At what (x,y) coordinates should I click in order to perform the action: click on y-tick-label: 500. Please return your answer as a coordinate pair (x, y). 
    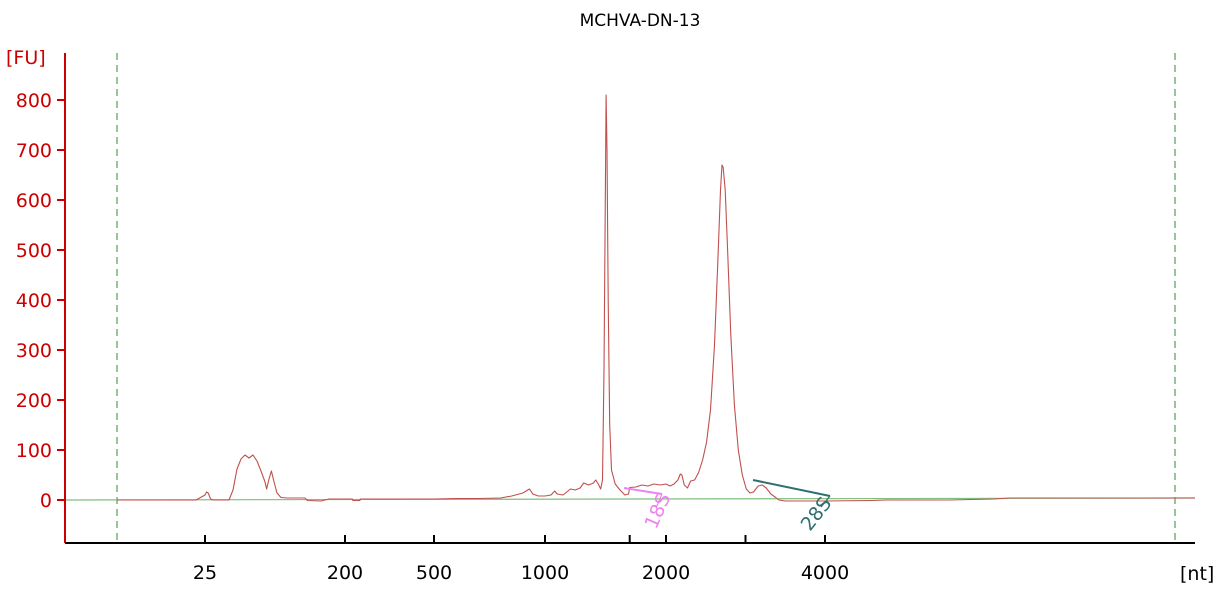
    Looking at the image, I should click on (34, 251).